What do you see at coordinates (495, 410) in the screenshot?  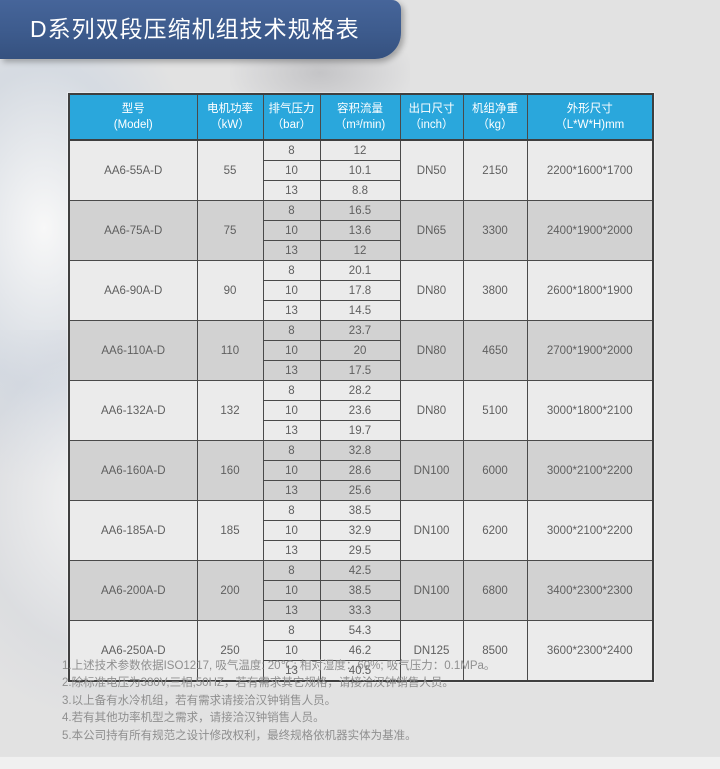 I see `cell-weight: 5100` at bounding box center [495, 410].